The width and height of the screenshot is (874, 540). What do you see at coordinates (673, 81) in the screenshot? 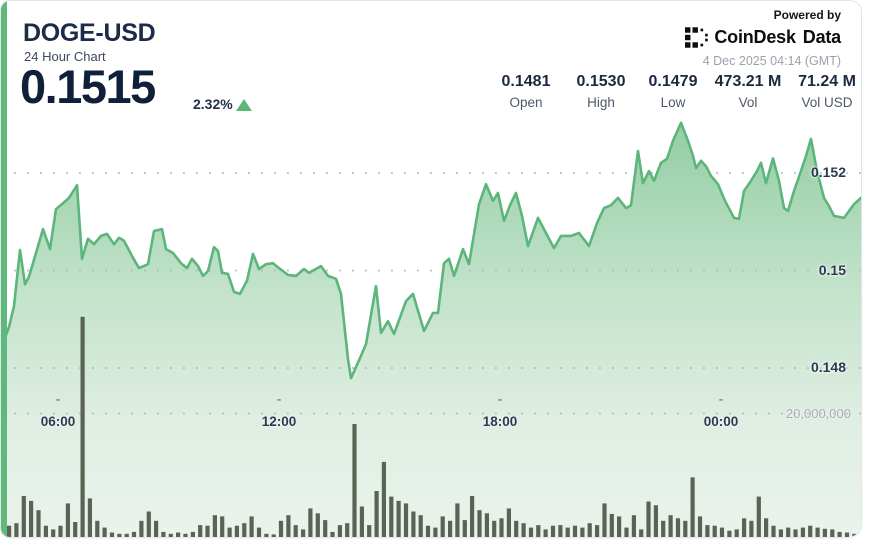
I see `stat-low-value: 0.1479` at bounding box center [673, 81].